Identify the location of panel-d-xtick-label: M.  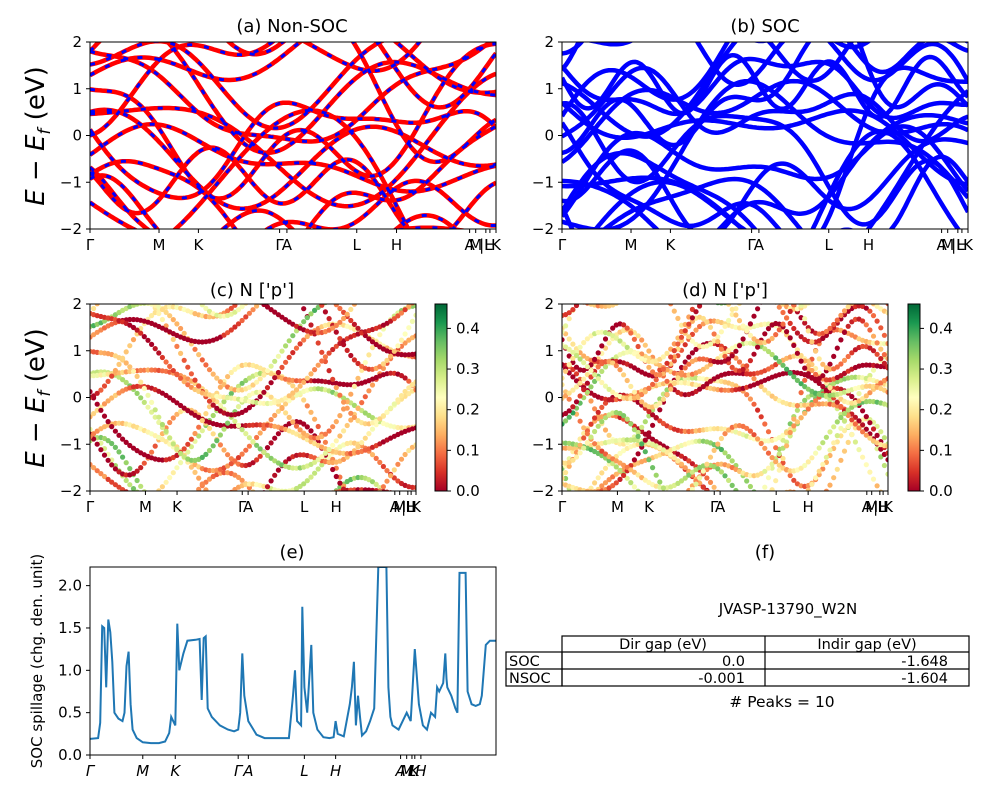
(871, 507).